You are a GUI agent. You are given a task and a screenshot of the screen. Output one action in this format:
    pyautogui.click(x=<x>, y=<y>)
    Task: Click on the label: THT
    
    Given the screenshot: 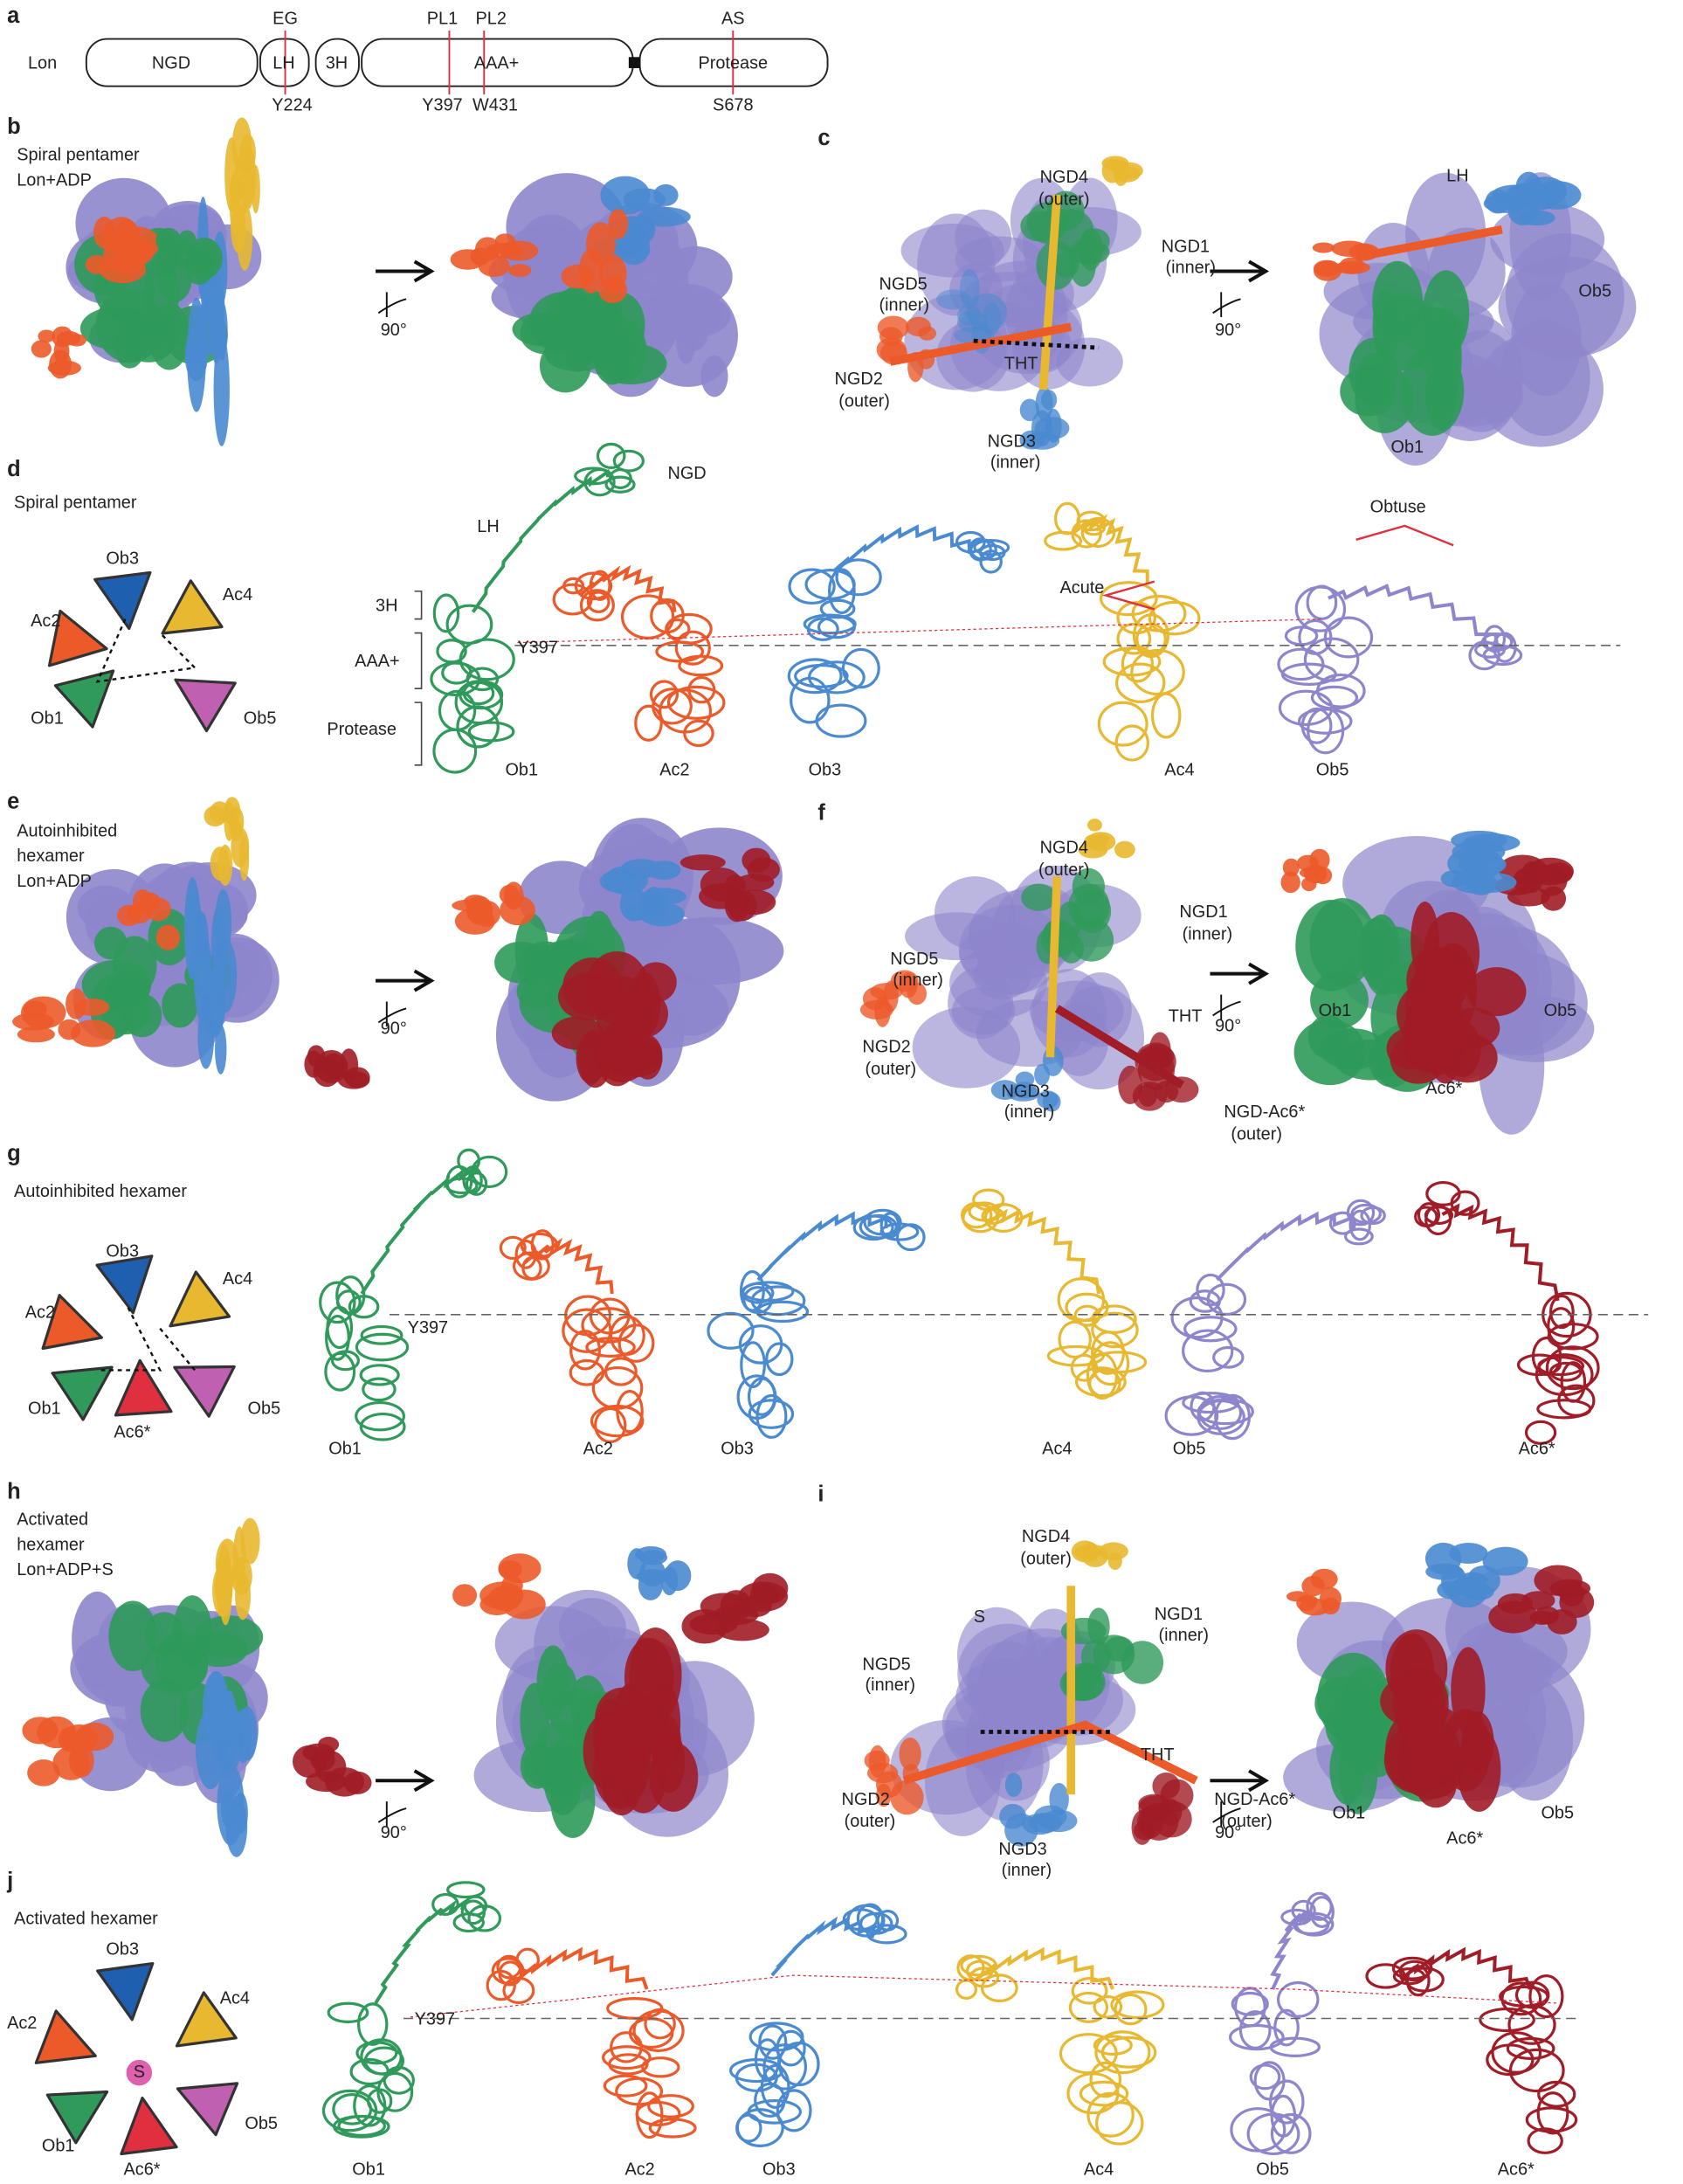 What is the action you would take?
    pyautogui.click(x=1158, y=1755)
    